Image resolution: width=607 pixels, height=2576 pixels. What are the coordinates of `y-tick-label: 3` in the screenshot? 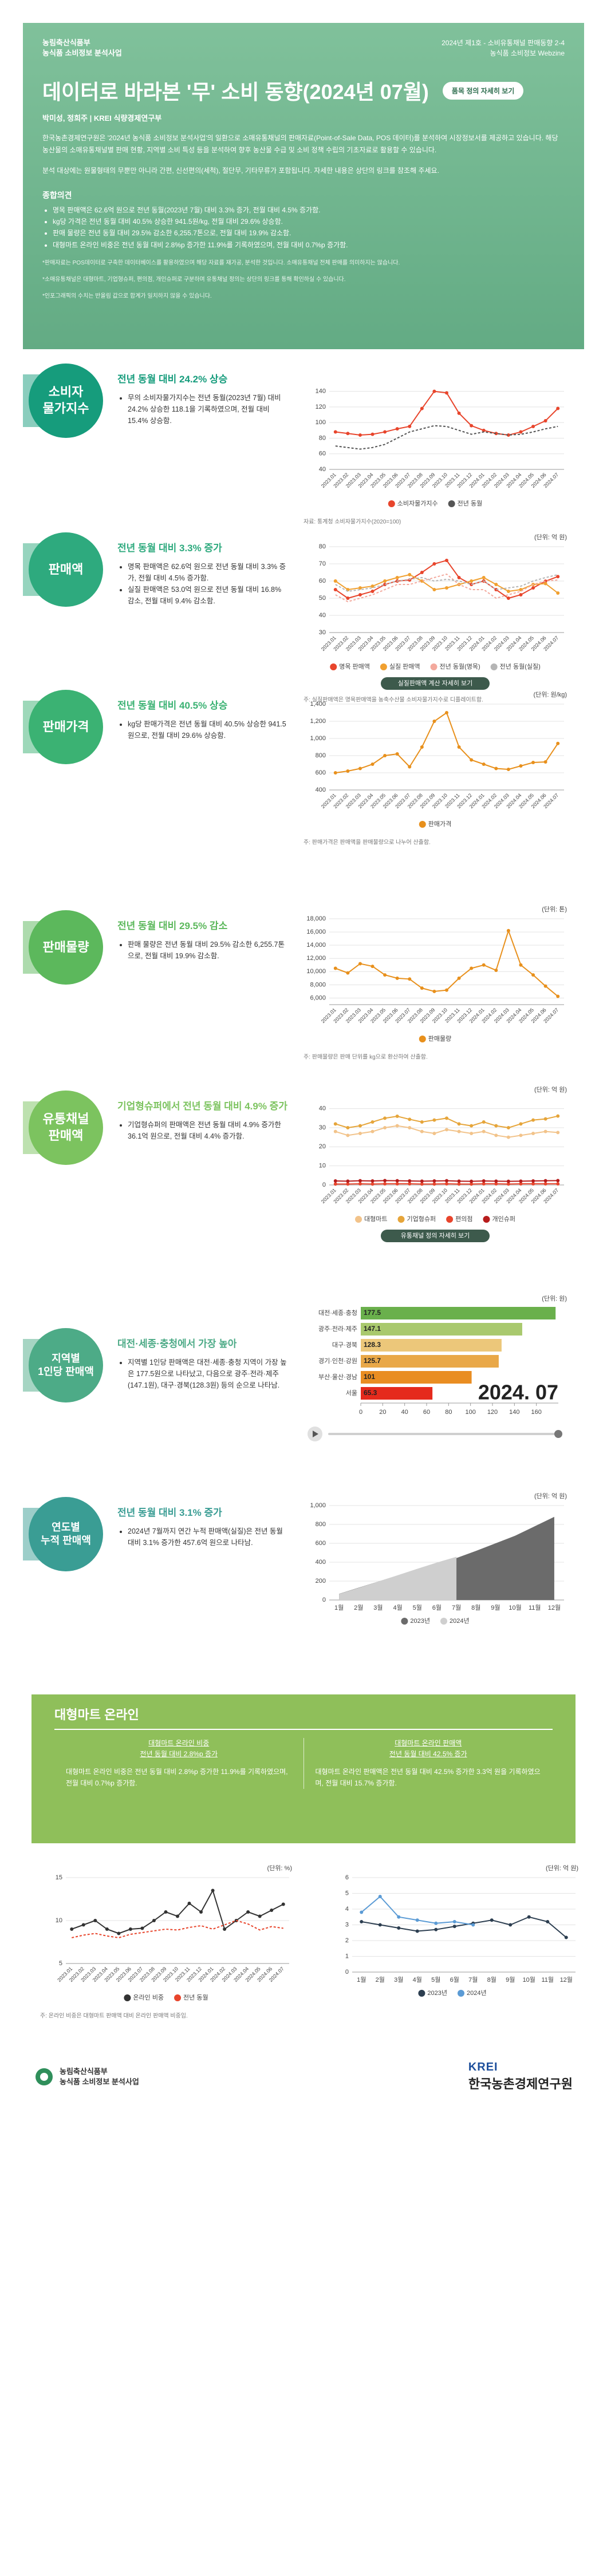 It's located at (347, 1924).